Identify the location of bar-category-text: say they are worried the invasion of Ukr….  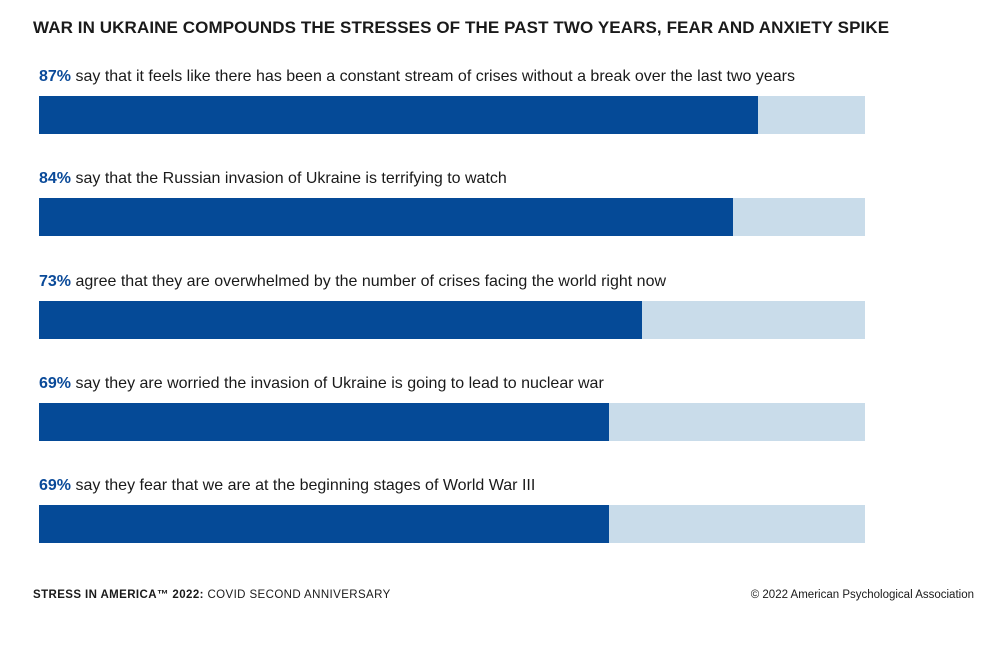
(339, 383).